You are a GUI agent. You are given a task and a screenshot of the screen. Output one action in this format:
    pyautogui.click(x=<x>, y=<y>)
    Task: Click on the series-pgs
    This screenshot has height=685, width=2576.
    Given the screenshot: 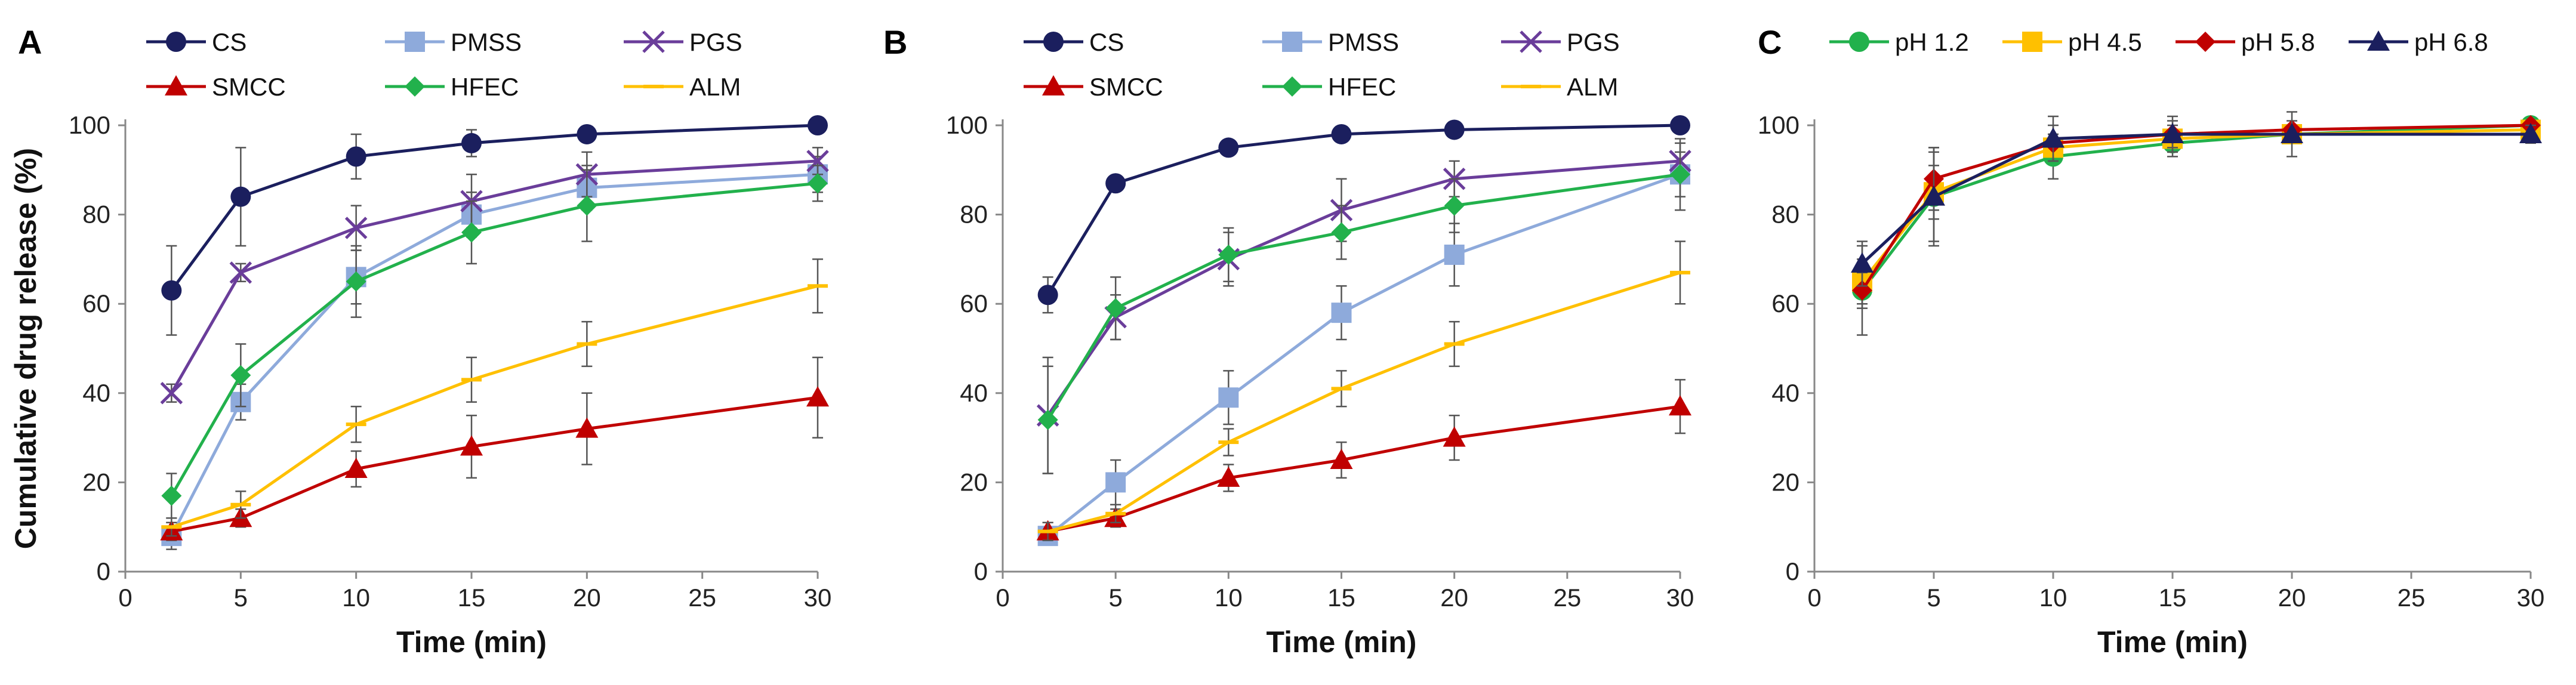 What is the action you would take?
    pyautogui.click(x=494, y=276)
    